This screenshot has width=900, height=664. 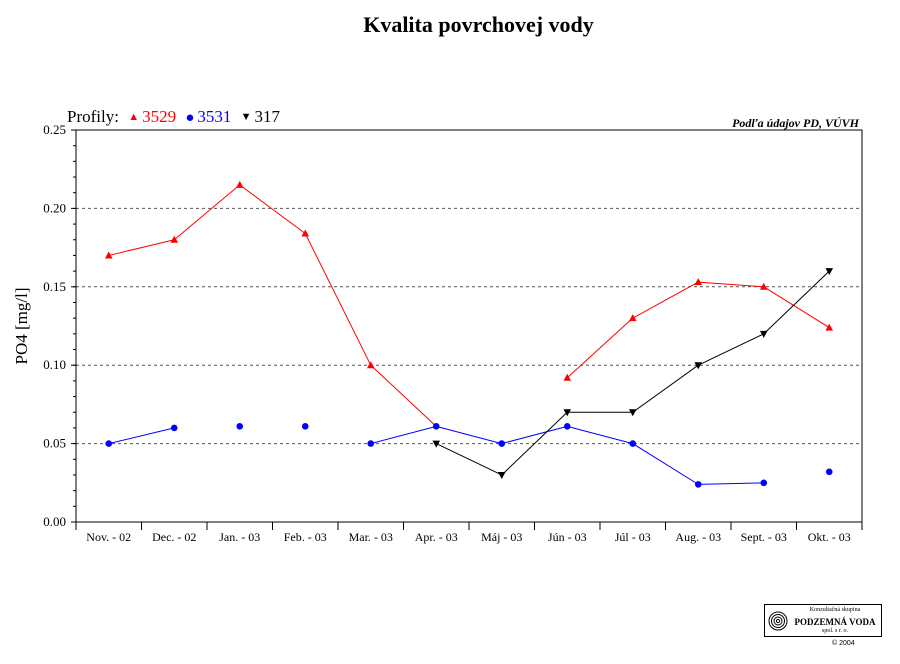 What do you see at coordinates (267, 116) in the screenshot?
I see `legend-series-317: 317` at bounding box center [267, 116].